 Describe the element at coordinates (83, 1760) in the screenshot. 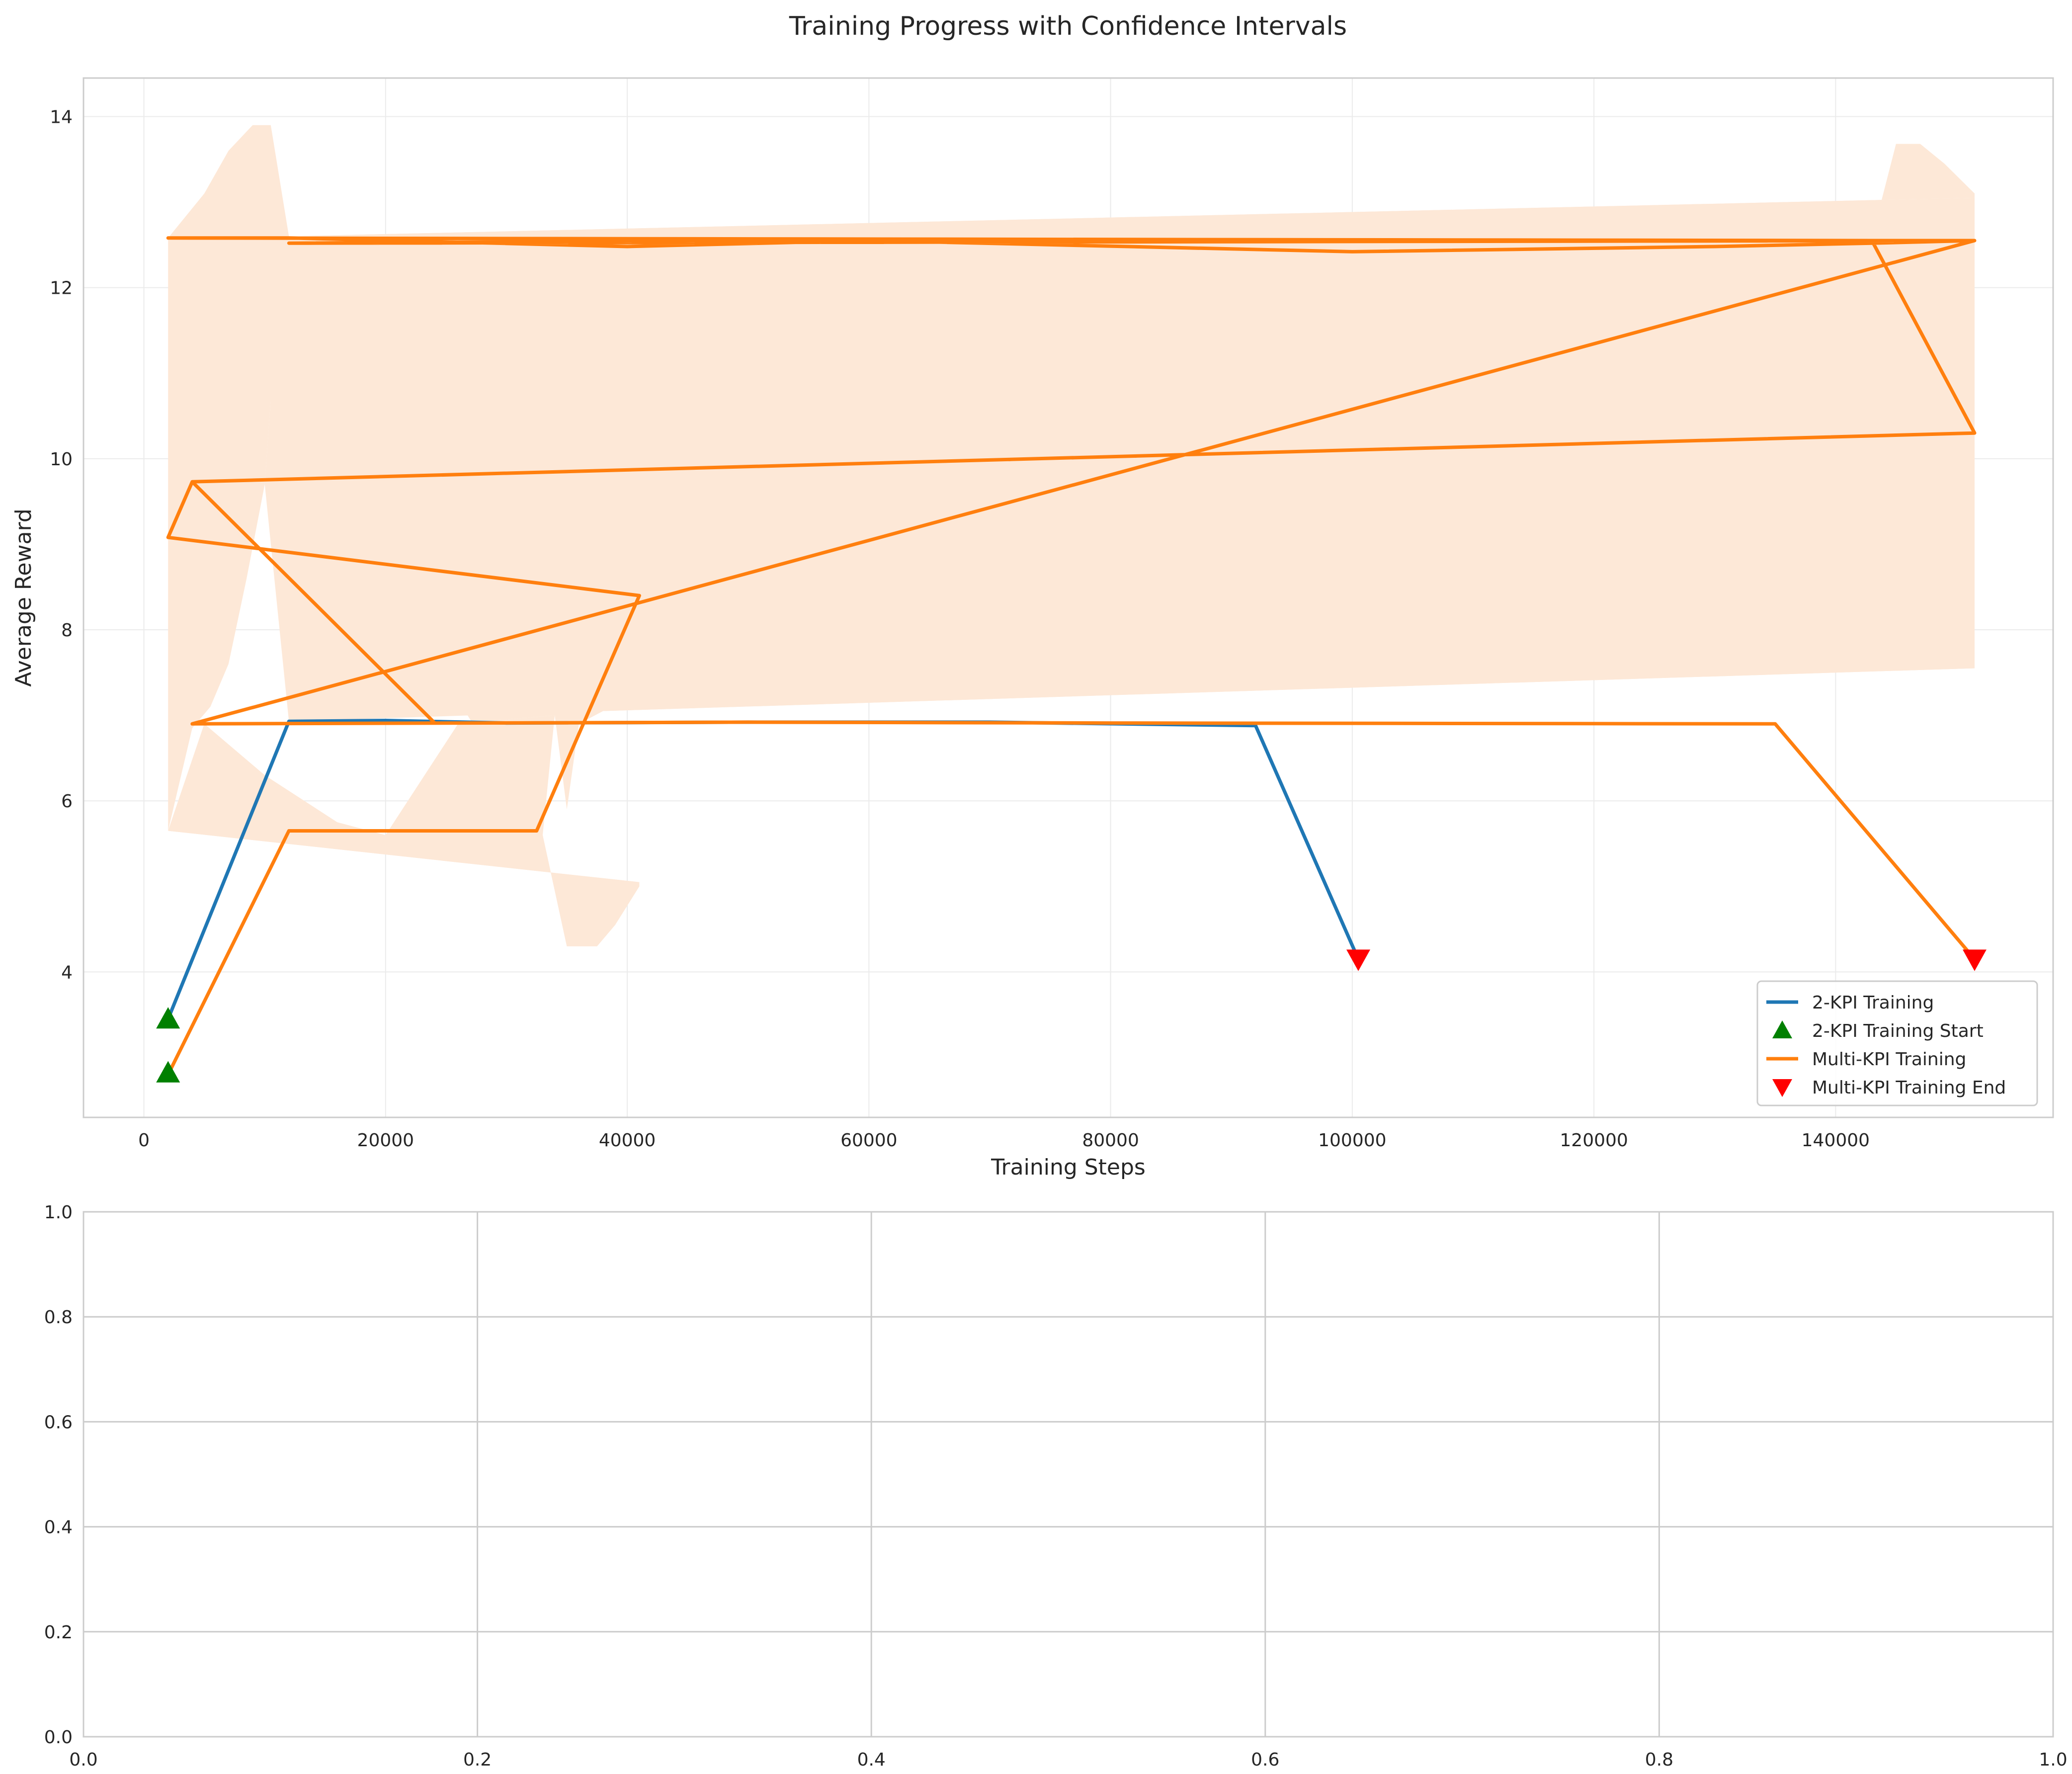

I see `x-tick-label: 0.0` at that location.